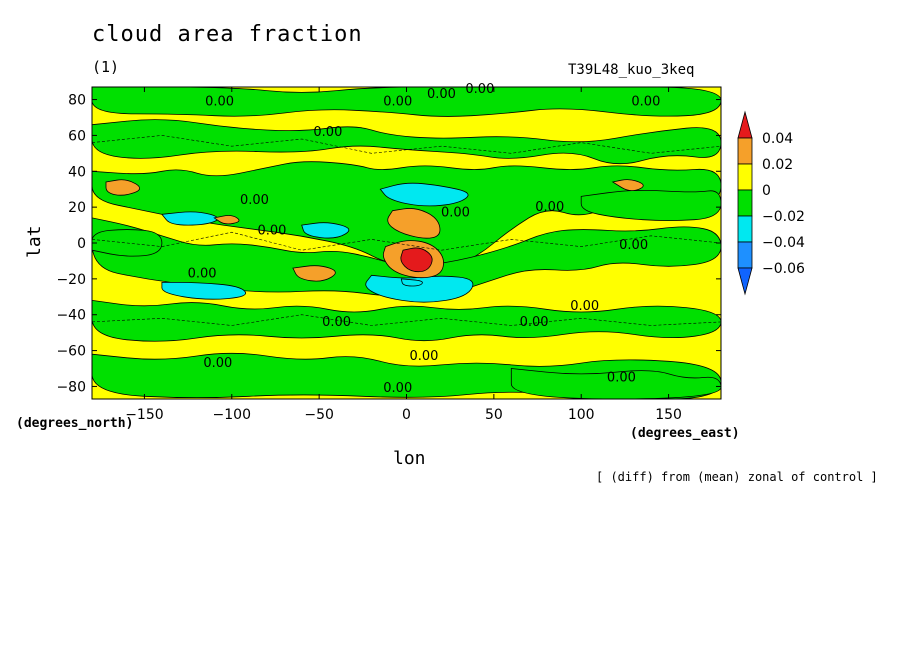 The image size is (904, 654). Describe the element at coordinates (581, 415) in the screenshot. I see `x-tick-label: 100` at that location.